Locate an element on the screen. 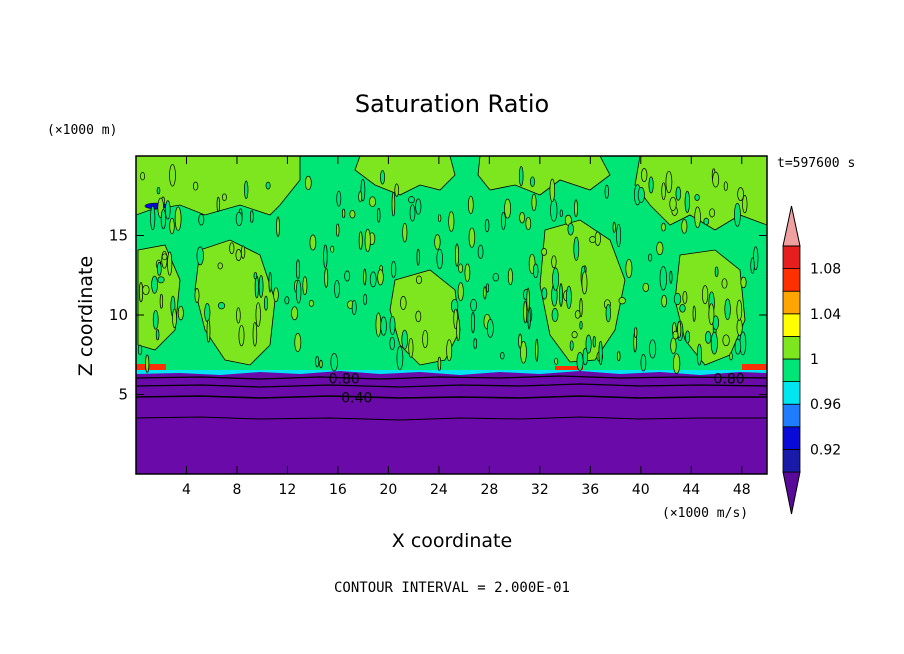 This screenshot has height=654, width=904. contour-labels: 0.80 0.40 0.80 is located at coordinates (537, 389).